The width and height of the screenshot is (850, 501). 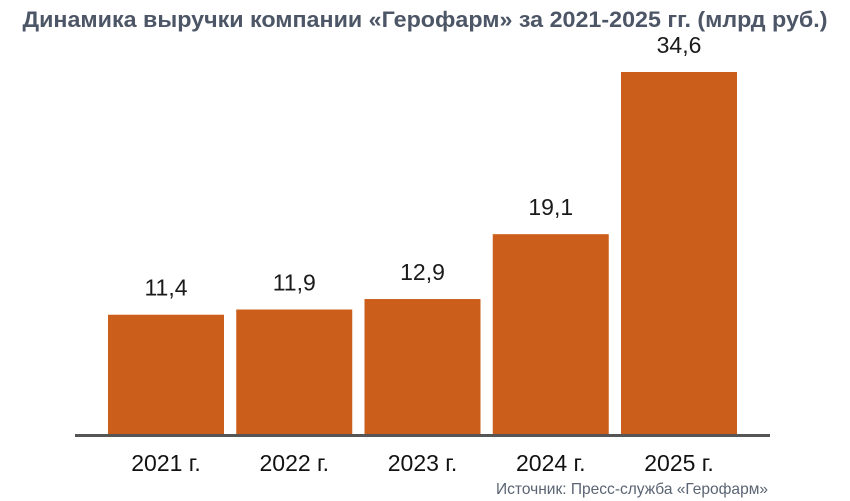 What do you see at coordinates (679, 463) in the screenshot?
I see `x-tick-label: 2025 г.` at bounding box center [679, 463].